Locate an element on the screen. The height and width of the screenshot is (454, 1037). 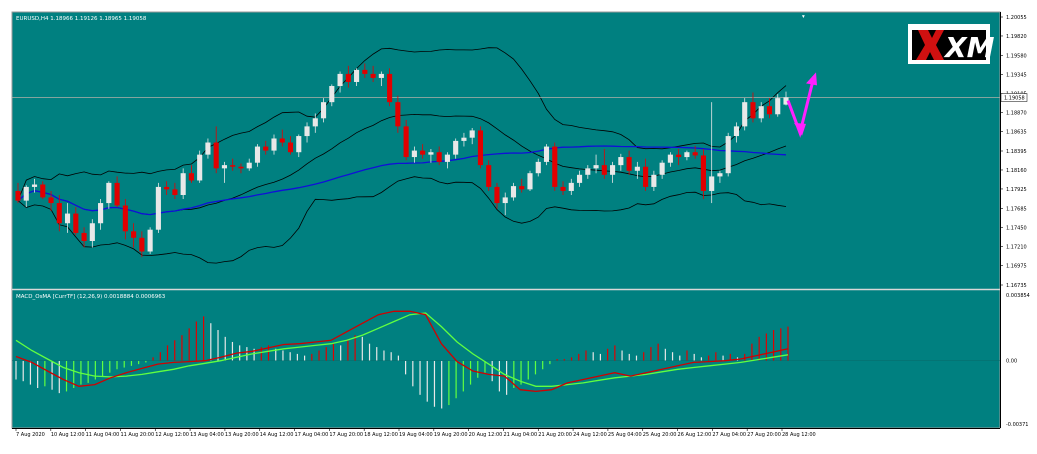
price-tick-label: 1.19580 is located at coordinates (1016, 56).